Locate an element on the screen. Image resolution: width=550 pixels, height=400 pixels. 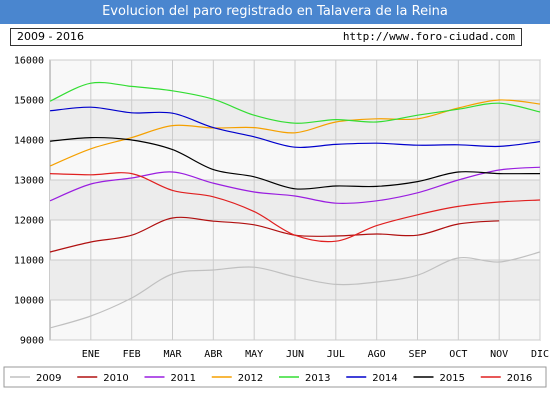
source-url: http://www.foro-ciudad.com is located at coordinates (428, 36).